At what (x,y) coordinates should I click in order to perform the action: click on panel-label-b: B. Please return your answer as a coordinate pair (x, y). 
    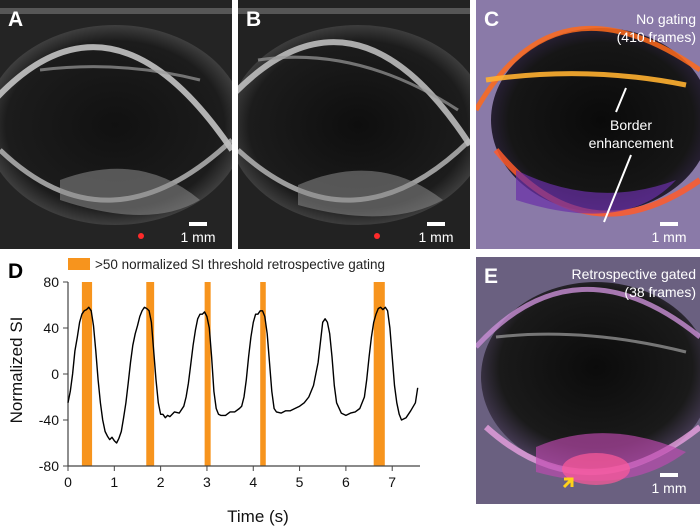
    Looking at the image, I should click on (254, 19).